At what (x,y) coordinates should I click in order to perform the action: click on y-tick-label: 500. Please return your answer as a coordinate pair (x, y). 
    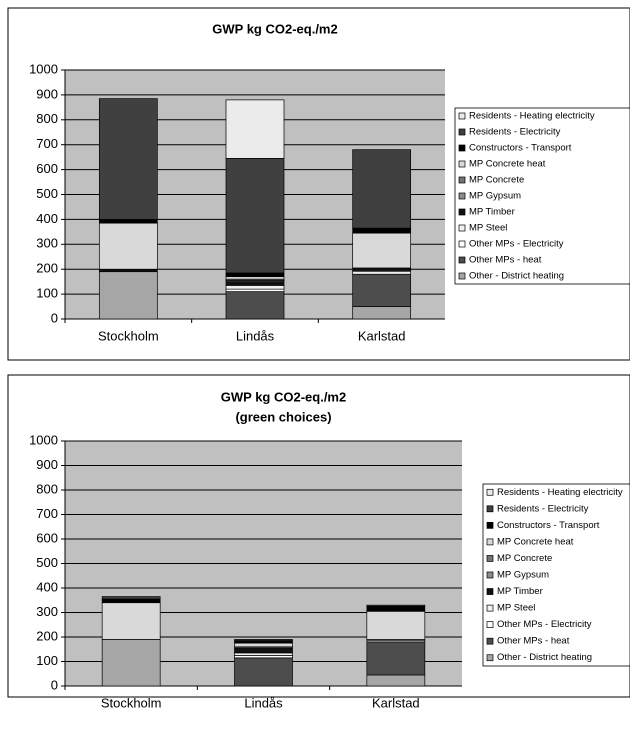
    Looking at the image, I should click on (47, 562).